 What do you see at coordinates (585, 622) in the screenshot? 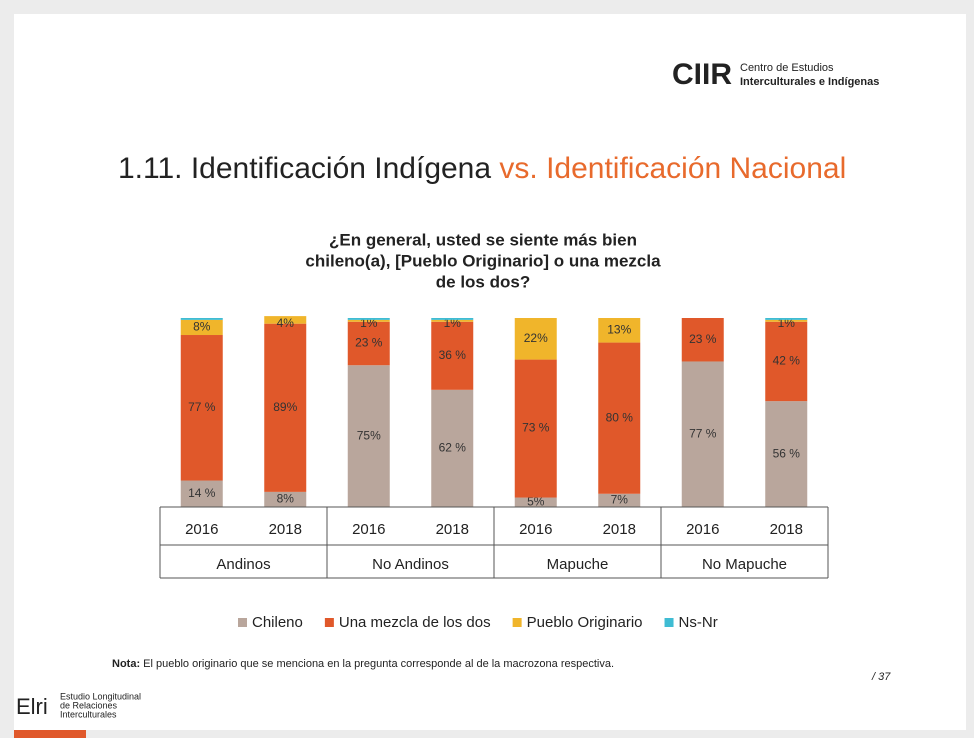
I see `legend-label: Pueblo Originario` at bounding box center [585, 622].